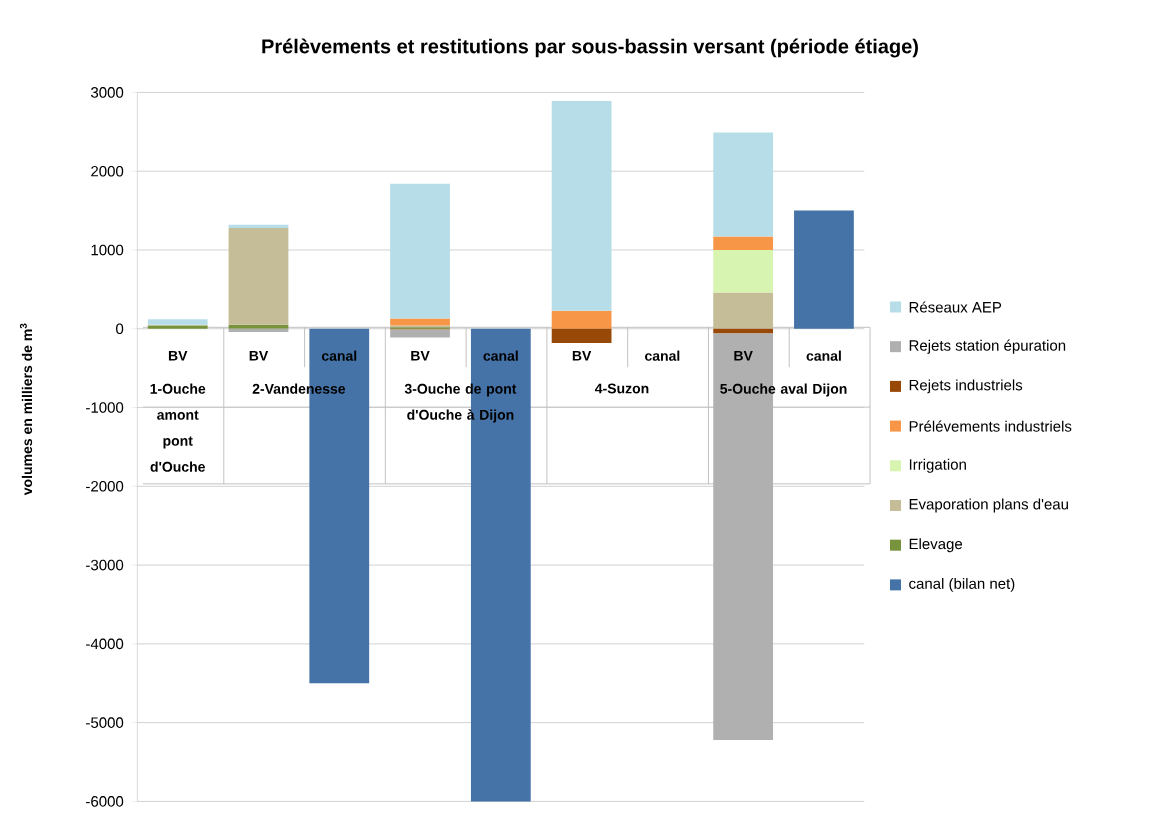 This screenshot has height=819, width=1175. What do you see at coordinates (120, 329) in the screenshot?
I see `y-tick-label: 0` at bounding box center [120, 329].